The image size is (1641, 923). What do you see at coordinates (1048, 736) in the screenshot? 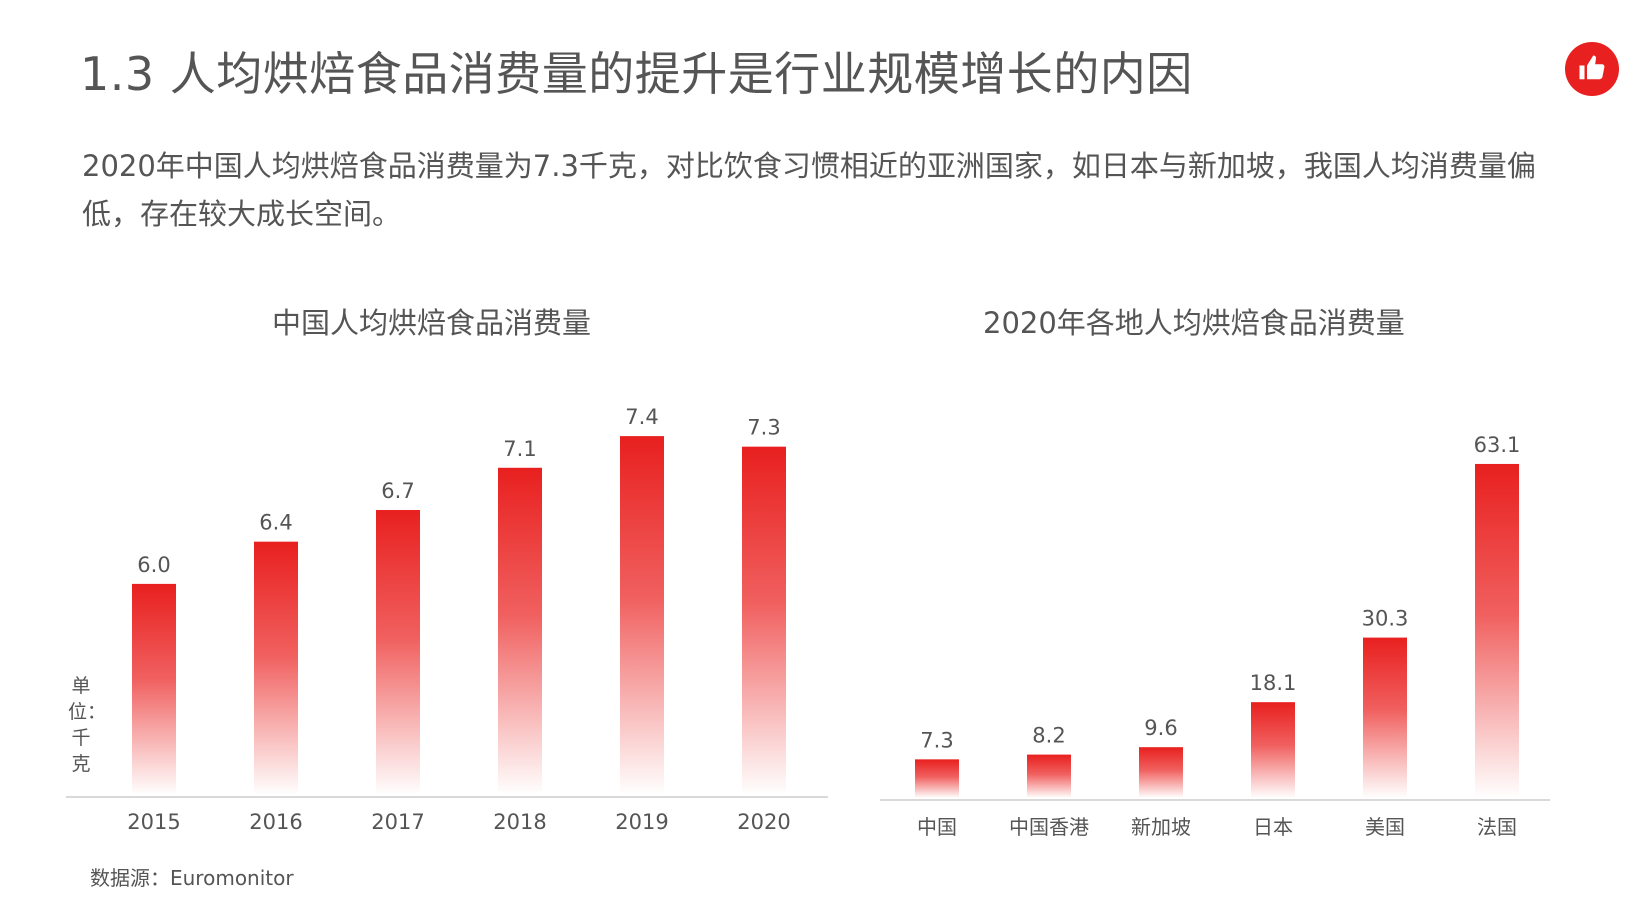
I see `data-label-regions-1: 8.2` at bounding box center [1048, 736].